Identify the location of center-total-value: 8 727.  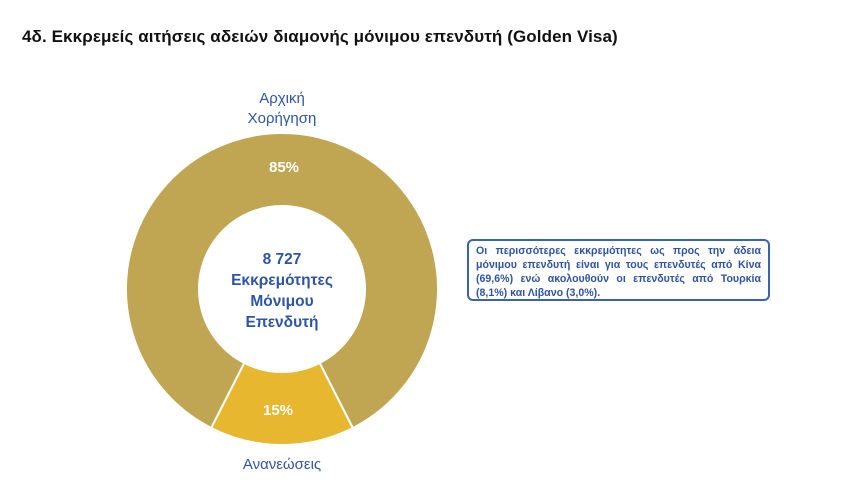
(282, 259).